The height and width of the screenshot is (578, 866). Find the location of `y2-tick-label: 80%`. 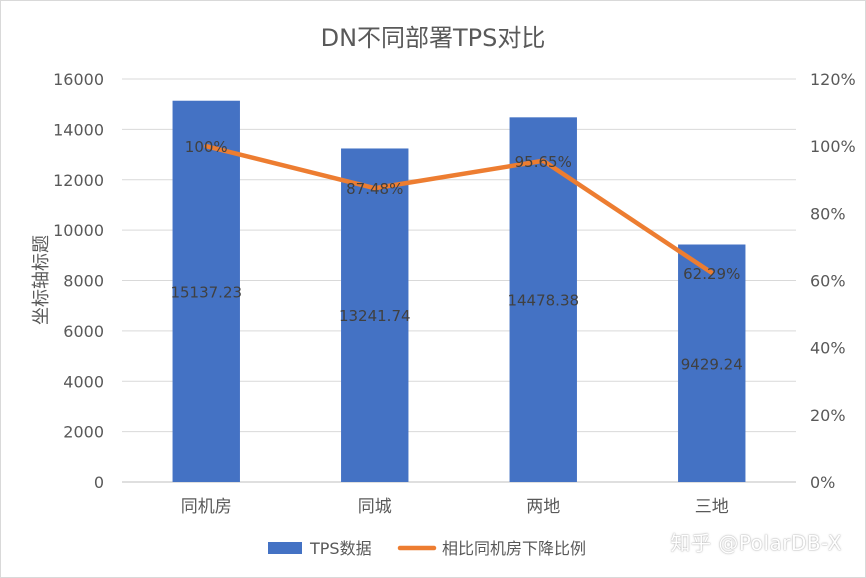

y2-tick-label: 80% is located at coordinates (828, 213).